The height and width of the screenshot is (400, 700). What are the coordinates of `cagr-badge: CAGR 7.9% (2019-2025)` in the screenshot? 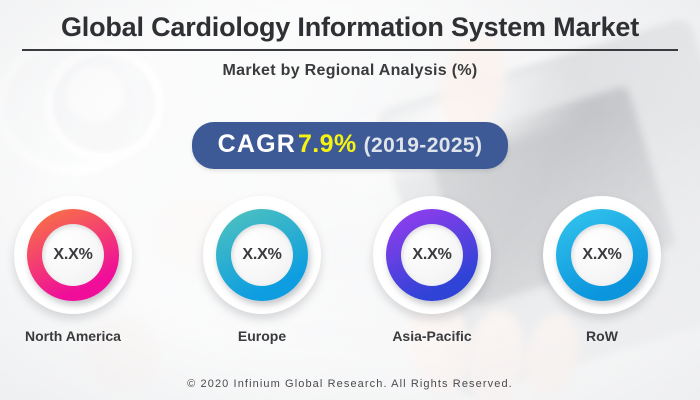 It's located at (350, 145).